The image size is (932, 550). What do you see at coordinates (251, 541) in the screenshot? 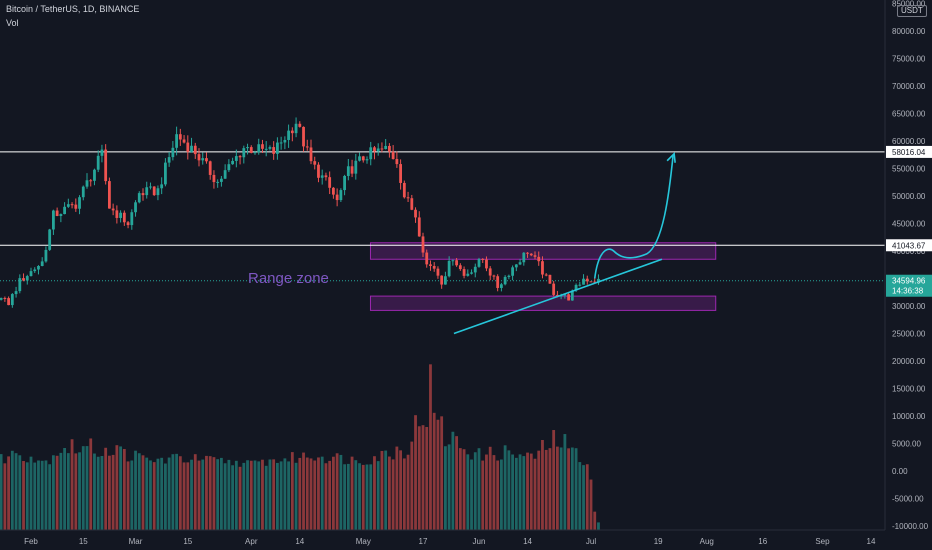
I see `time-tick-label: Apr` at bounding box center [251, 541].